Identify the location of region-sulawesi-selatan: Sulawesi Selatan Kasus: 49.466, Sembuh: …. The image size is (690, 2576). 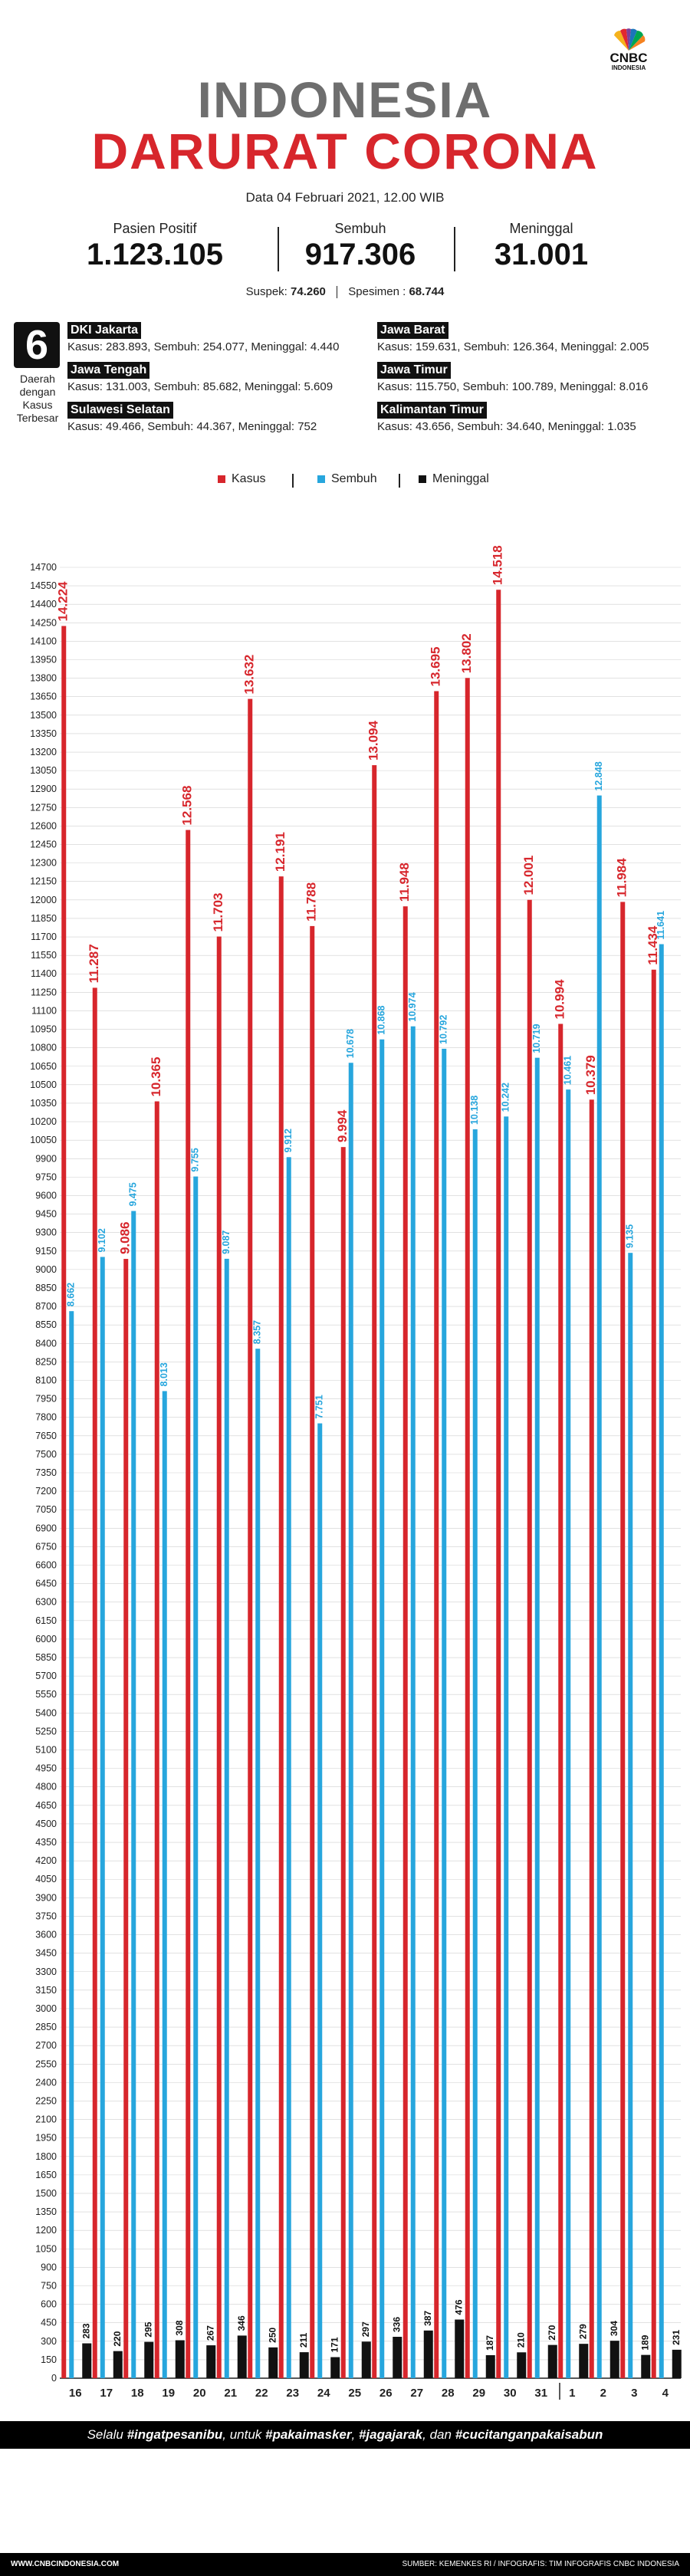
(228, 419).